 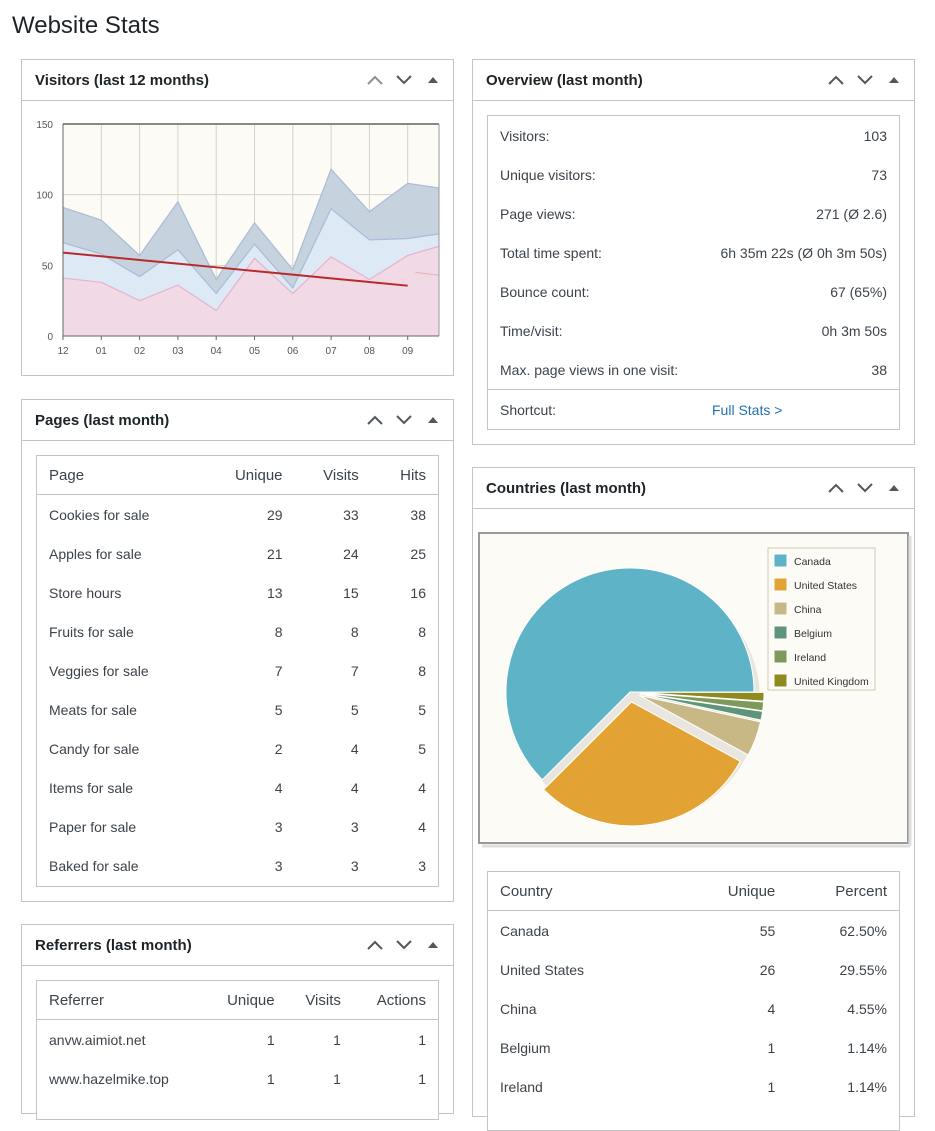 I want to click on pages-table-cell: 33, so click(x=351, y=514).